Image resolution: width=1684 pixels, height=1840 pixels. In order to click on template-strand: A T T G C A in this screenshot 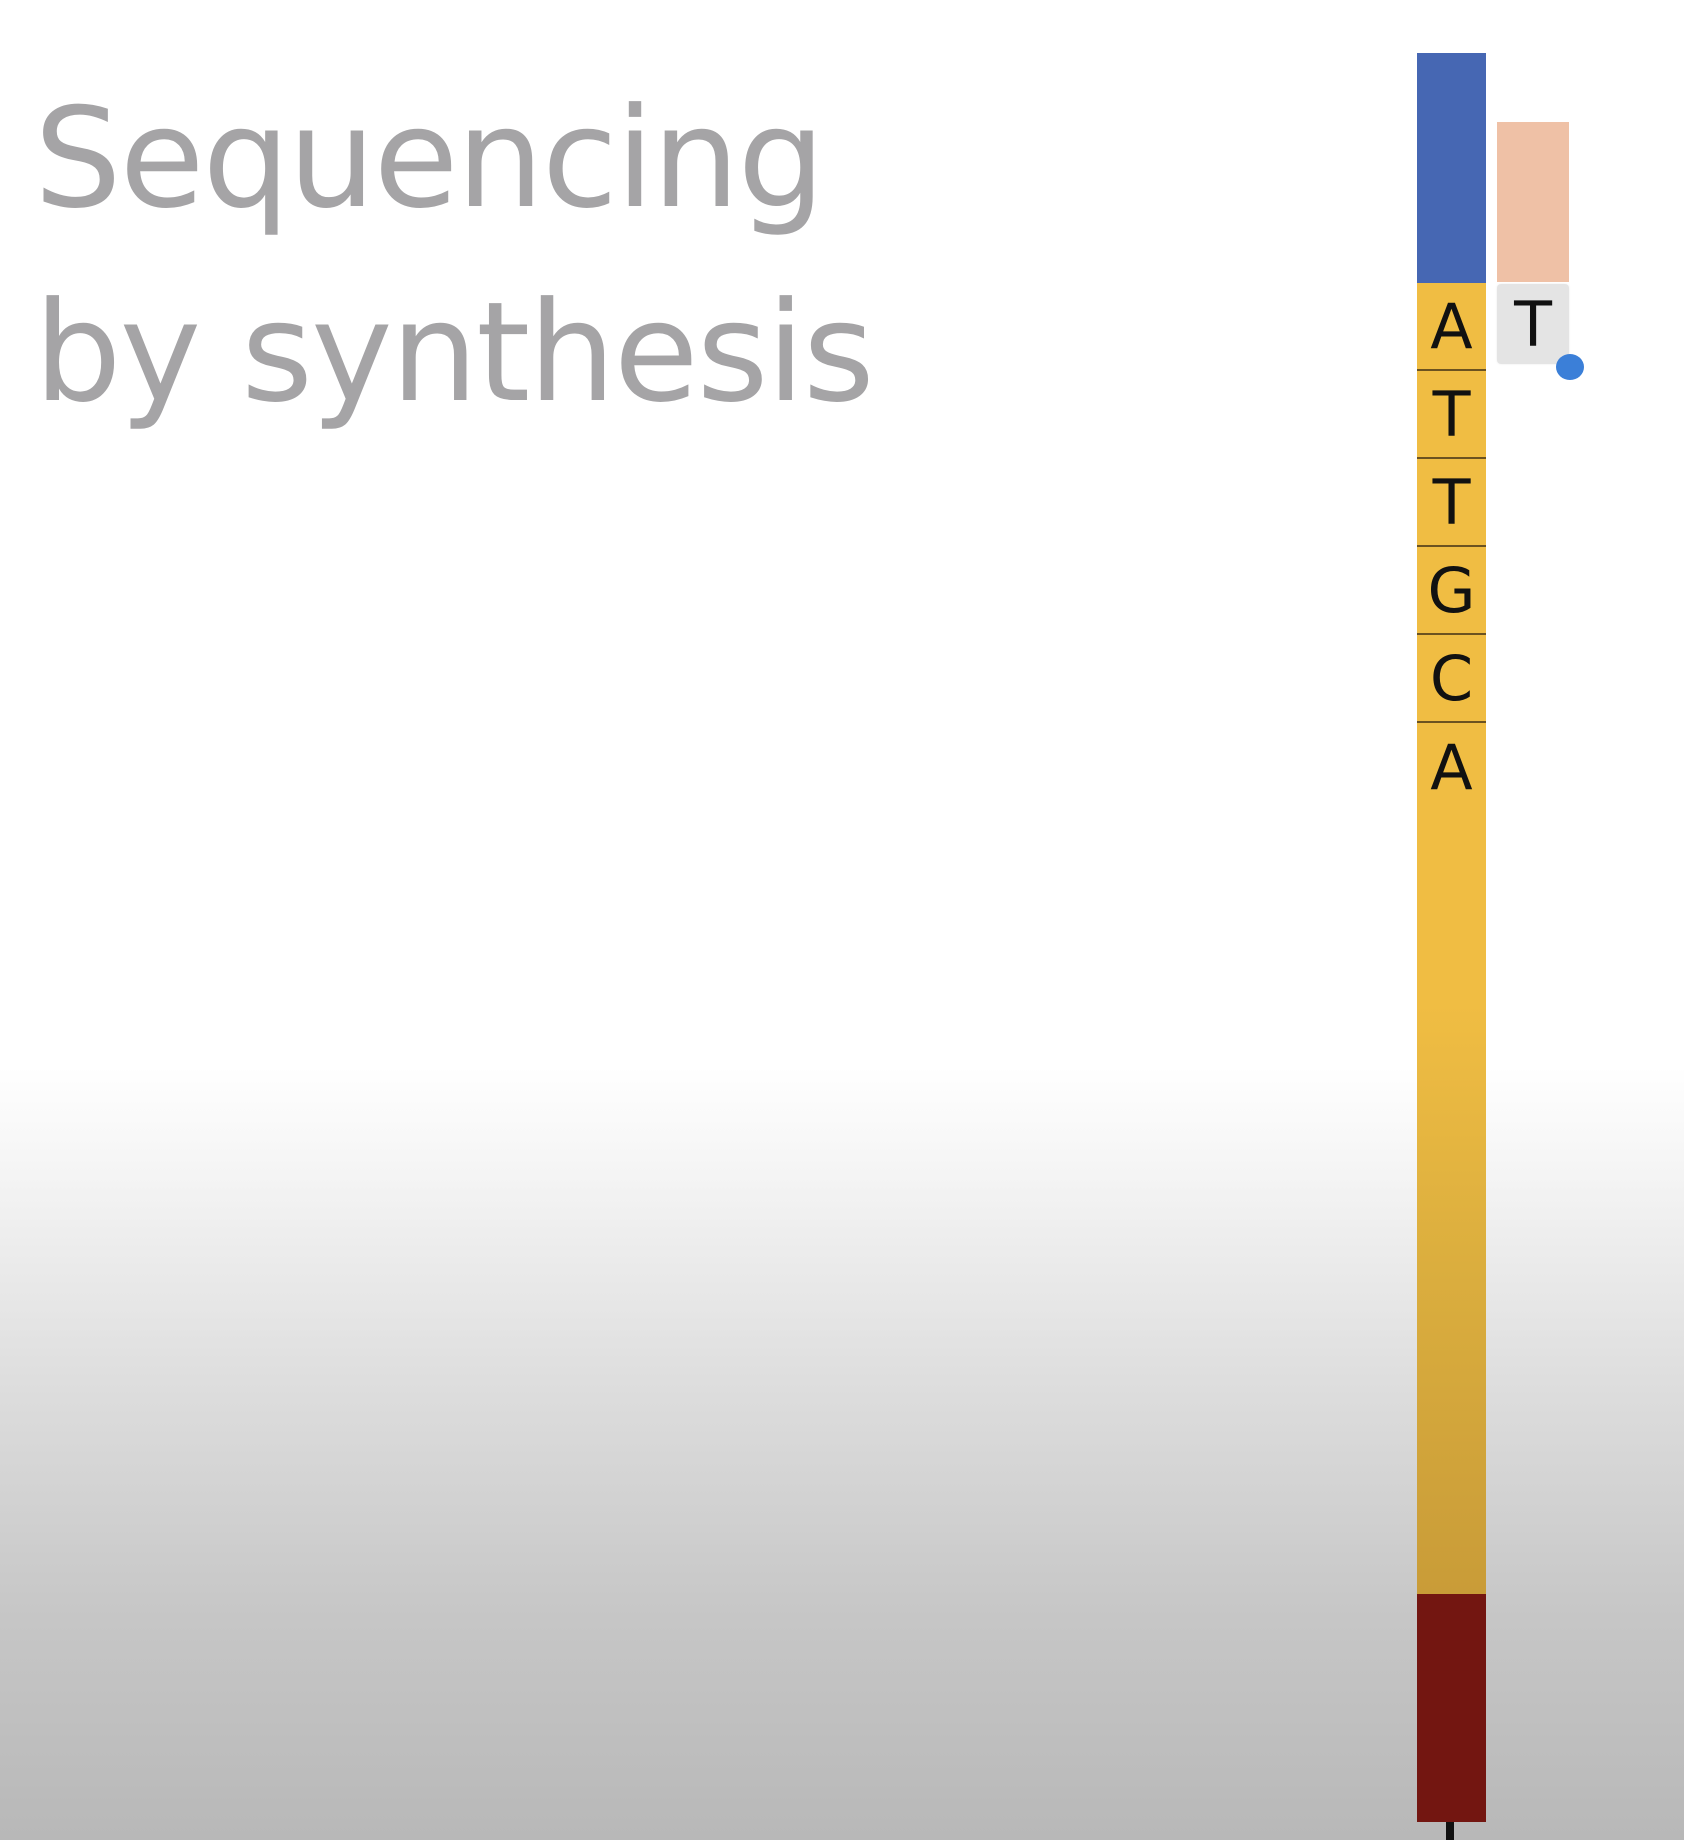, I will do `click(1451, 937)`.